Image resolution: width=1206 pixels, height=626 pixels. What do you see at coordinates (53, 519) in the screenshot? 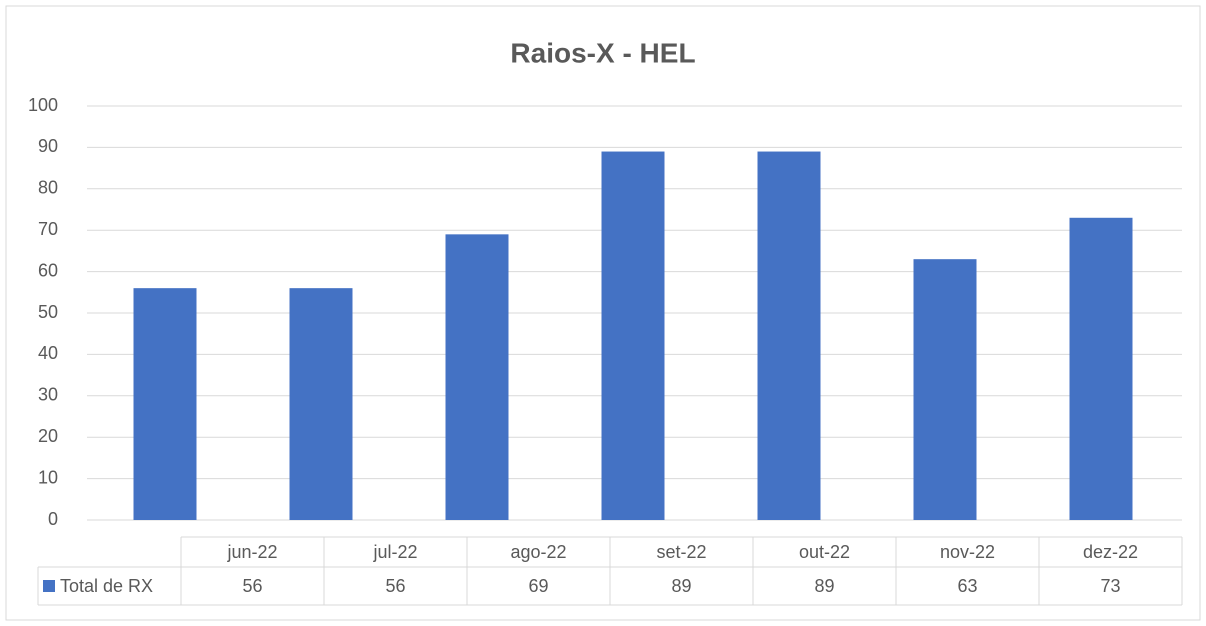
I see `y-tick-label: 0` at bounding box center [53, 519].